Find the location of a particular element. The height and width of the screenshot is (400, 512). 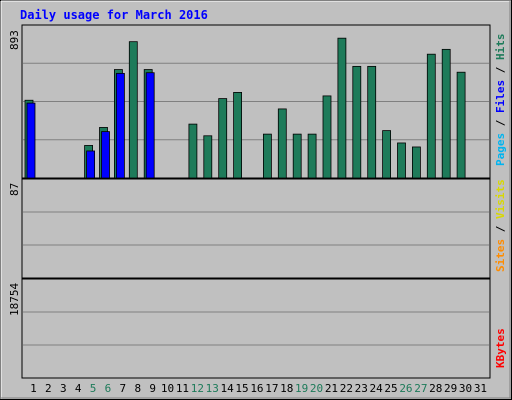

legend-visits-sites: Sites / Visits is located at coordinates (500, 225).